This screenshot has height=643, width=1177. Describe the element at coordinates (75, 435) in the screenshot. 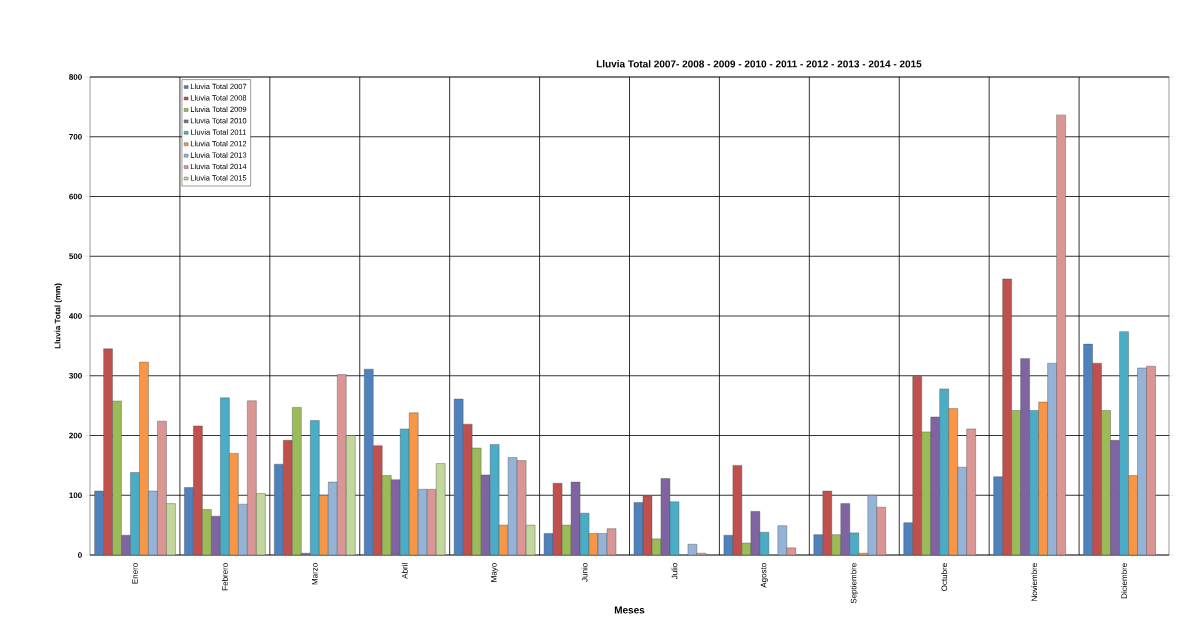

I see `y-tick-label: 200` at that location.